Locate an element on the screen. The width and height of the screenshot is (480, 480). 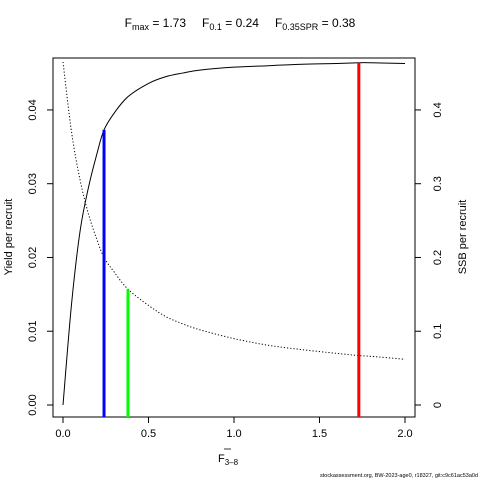
fmax-value: 1.73 is located at coordinates (175, 23).